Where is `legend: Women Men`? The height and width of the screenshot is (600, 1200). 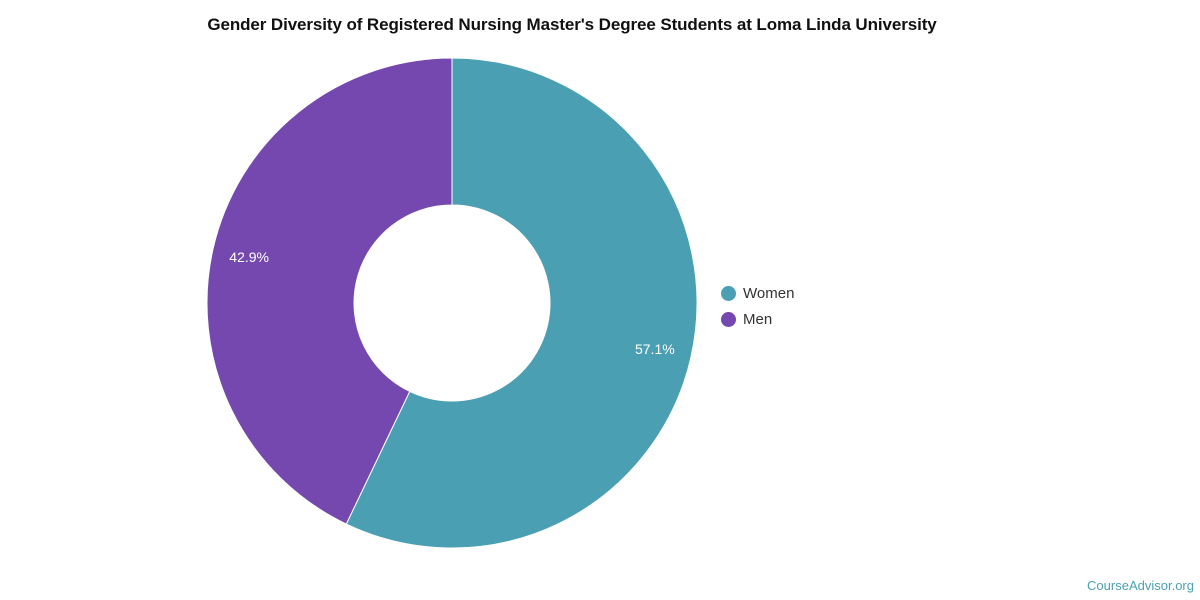 legend: Women Men is located at coordinates (757, 306).